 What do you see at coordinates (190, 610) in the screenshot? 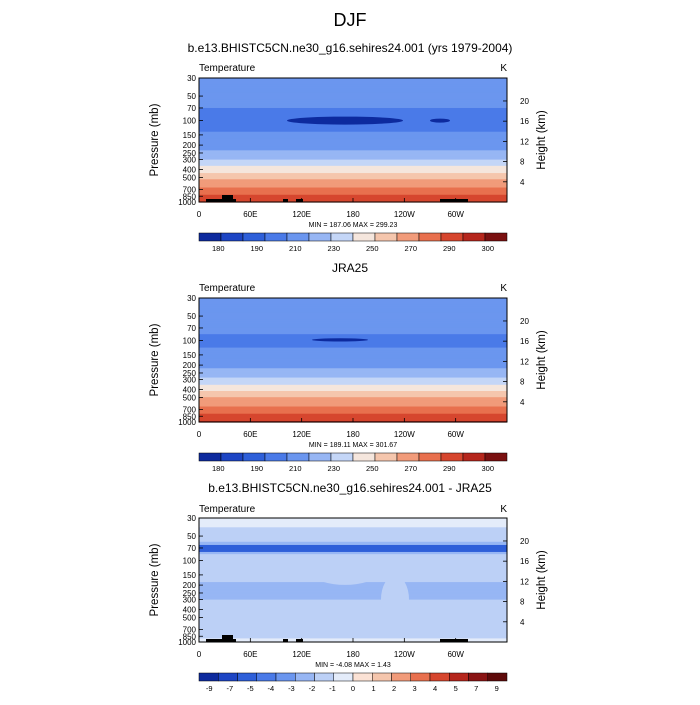
I see `pressure-tick-label: 400` at bounding box center [190, 610].